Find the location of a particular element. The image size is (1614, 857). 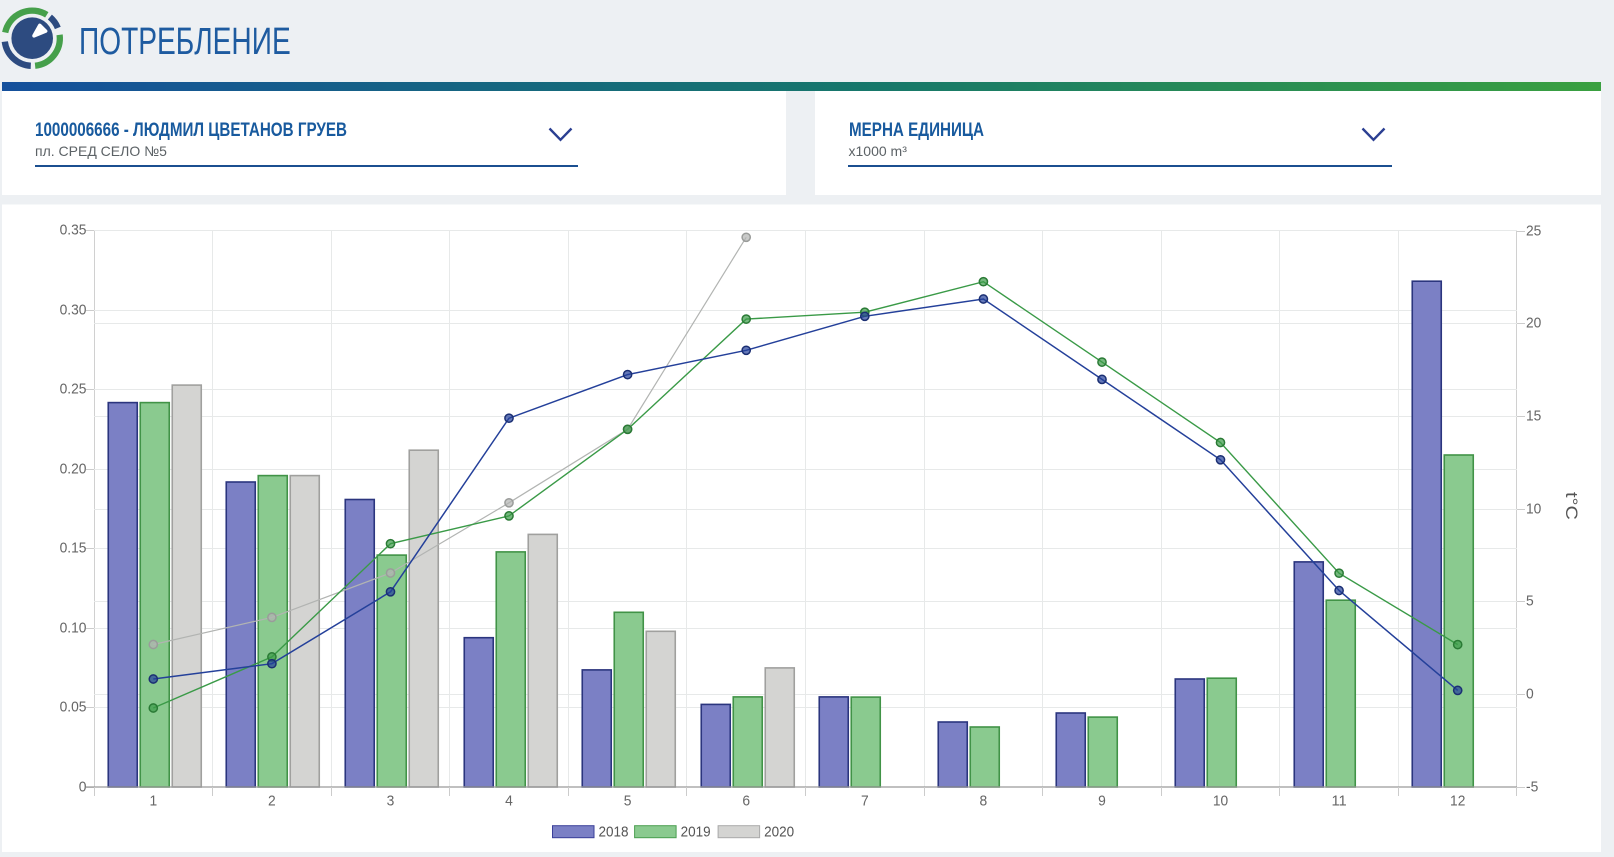

svg-text: 0.05 is located at coordinates (73, 706).